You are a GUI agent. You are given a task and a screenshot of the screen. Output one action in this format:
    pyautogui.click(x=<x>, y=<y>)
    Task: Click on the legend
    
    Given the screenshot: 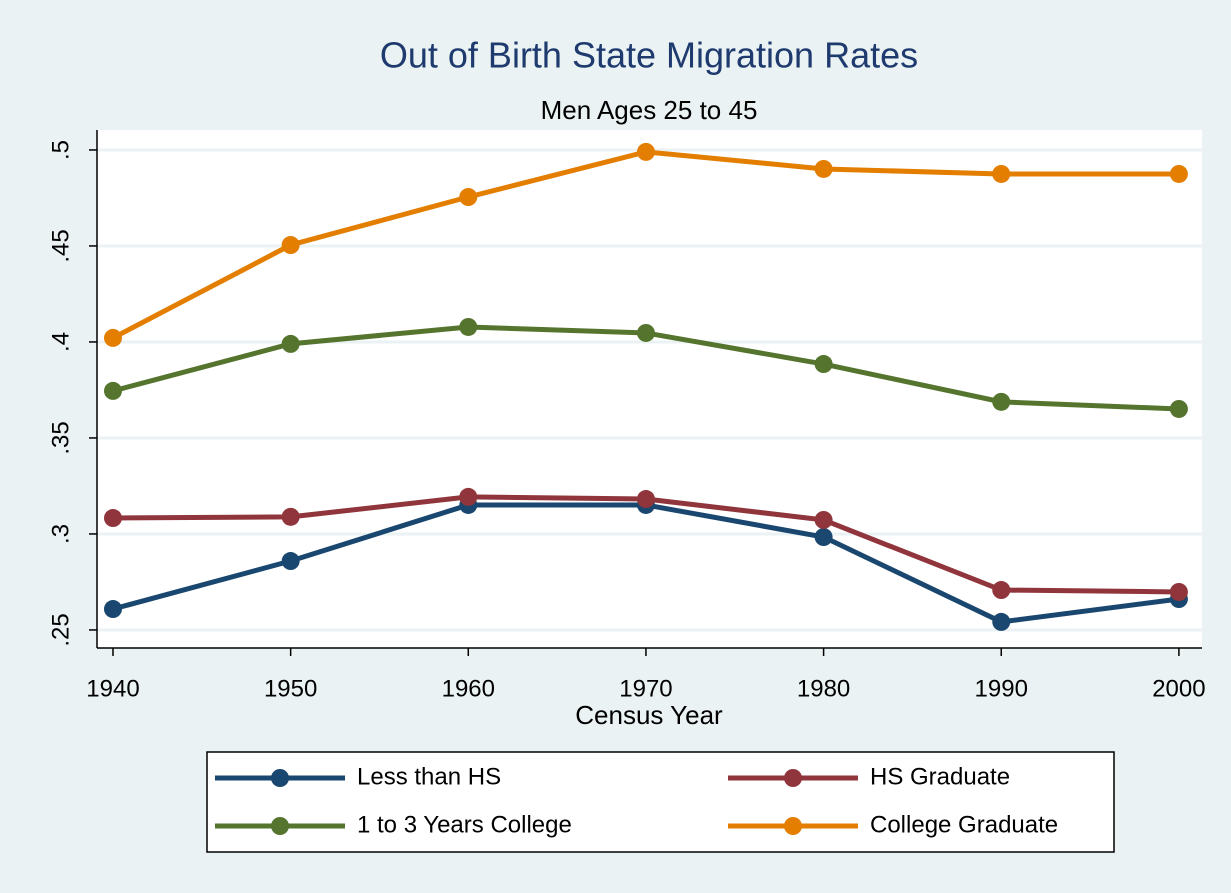 What is the action you would take?
    pyautogui.click(x=660, y=802)
    